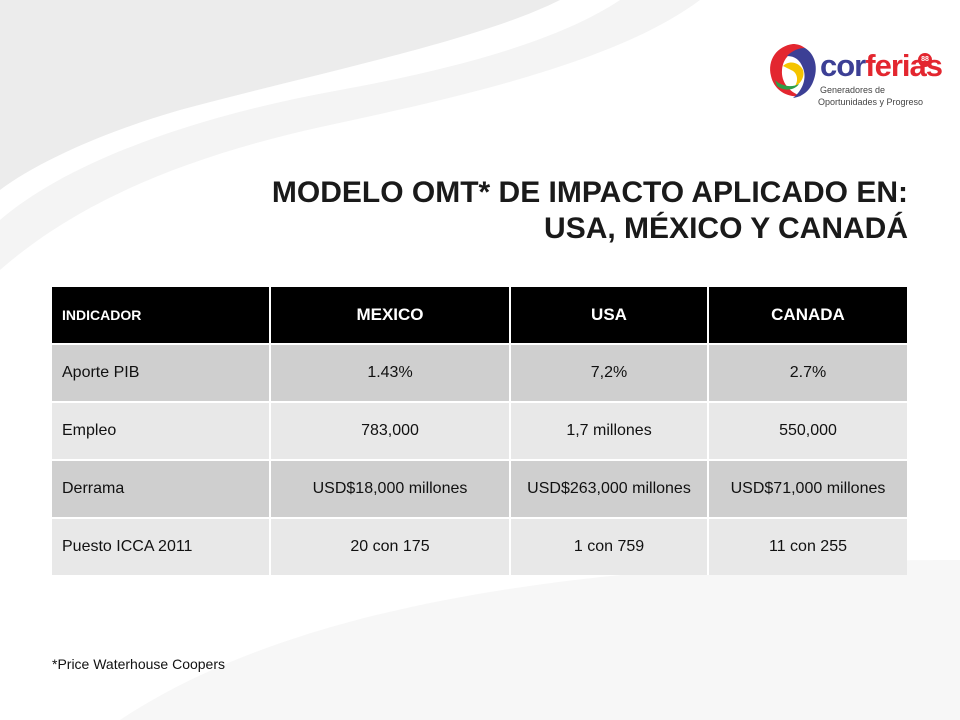 The image size is (960, 720). What do you see at coordinates (390, 315) in the screenshot?
I see `header-mexico: MEXICO` at bounding box center [390, 315].